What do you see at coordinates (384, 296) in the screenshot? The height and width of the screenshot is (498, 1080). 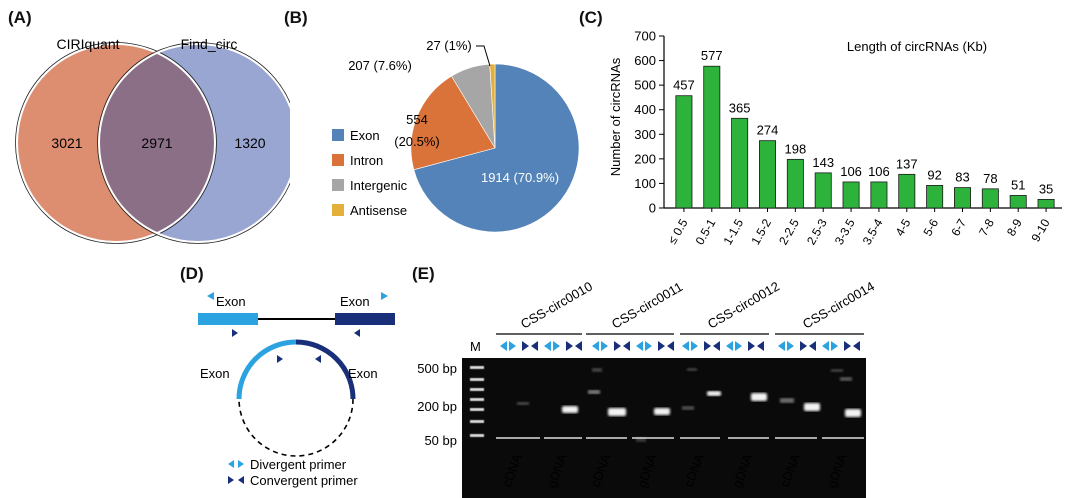 I see `divergent-primer-right-icon` at bounding box center [384, 296].